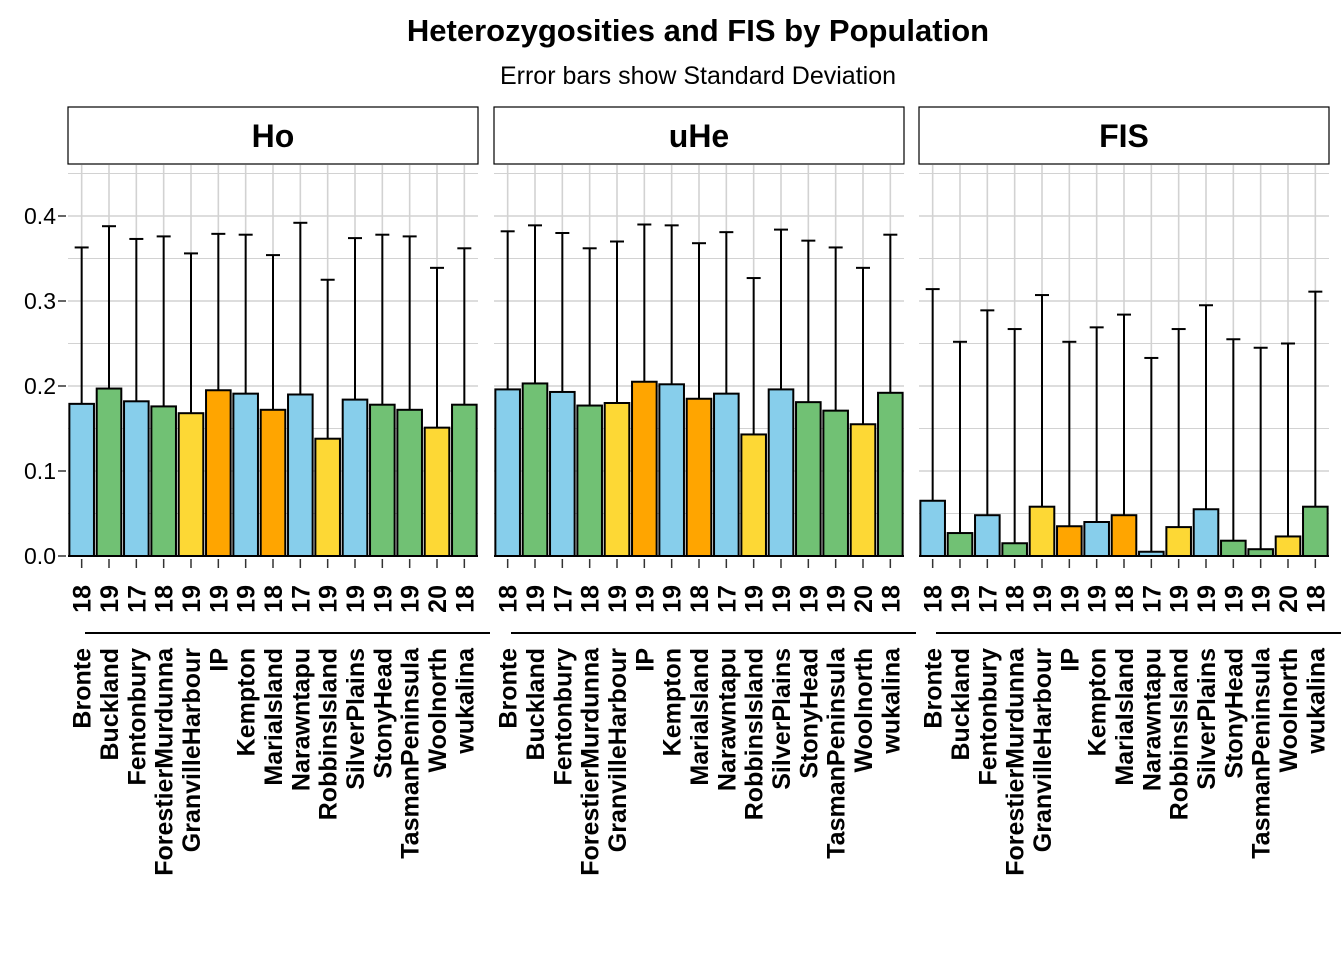 Image resolution: width=1344 pixels, height=965 pixels. Describe the element at coordinates (1124, 136) in the screenshot. I see `strip-label: FIS` at that location.